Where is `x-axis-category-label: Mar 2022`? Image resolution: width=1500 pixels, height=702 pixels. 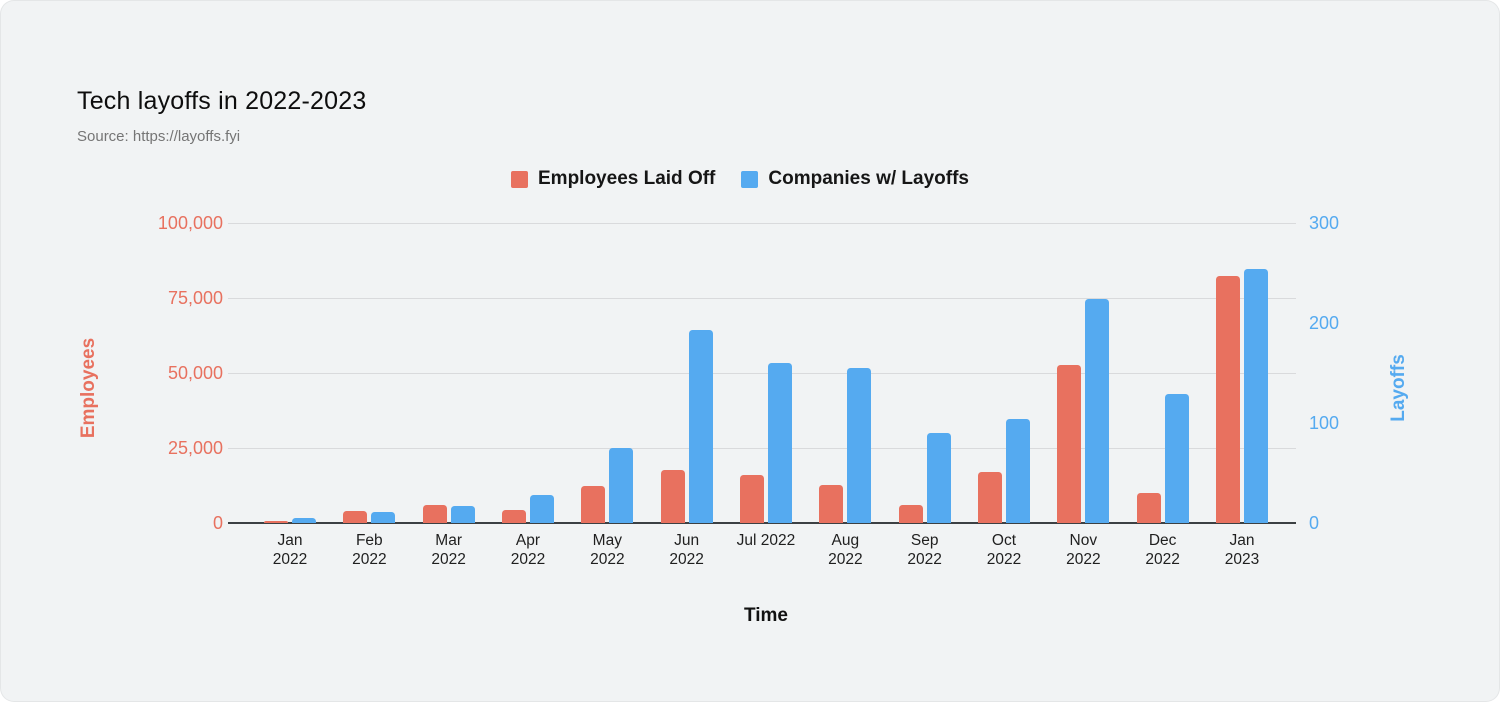 x-axis-category-label: Mar 2022 is located at coordinates (448, 550).